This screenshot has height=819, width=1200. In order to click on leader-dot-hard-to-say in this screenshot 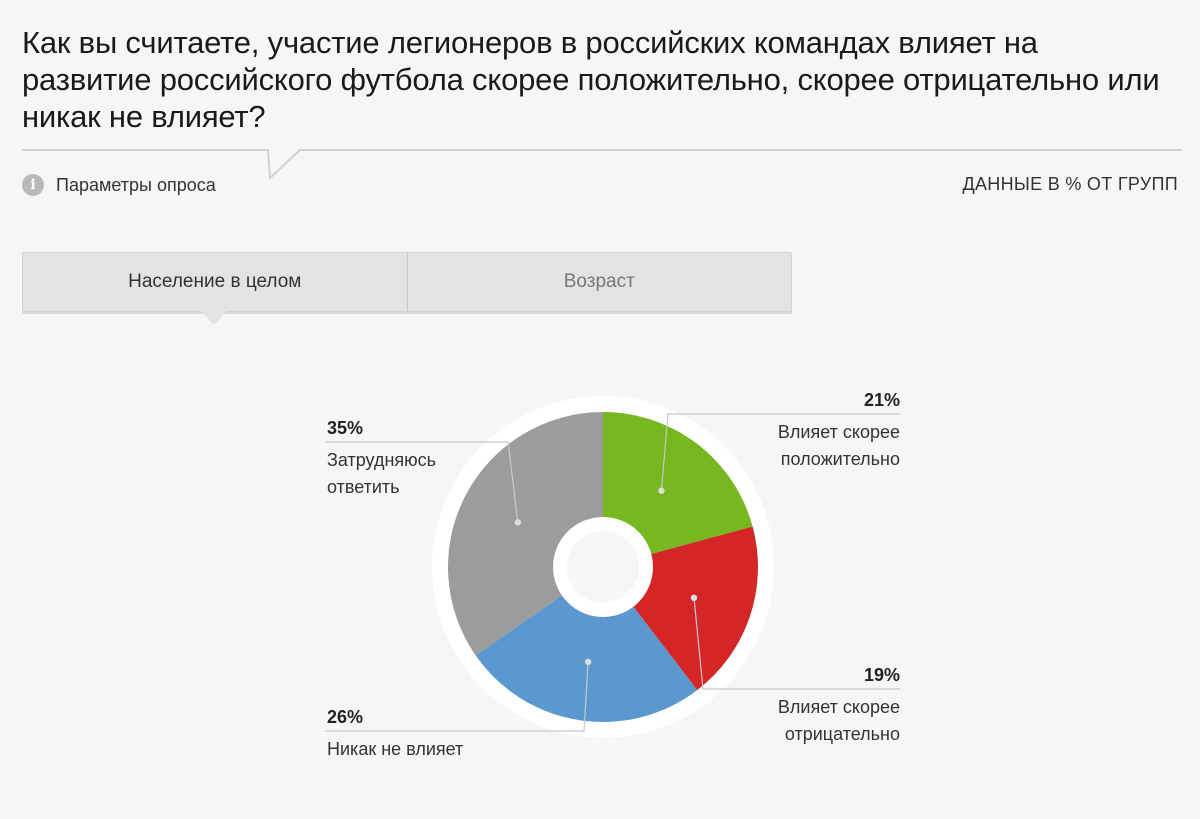, I will do `click(518, 522)`.